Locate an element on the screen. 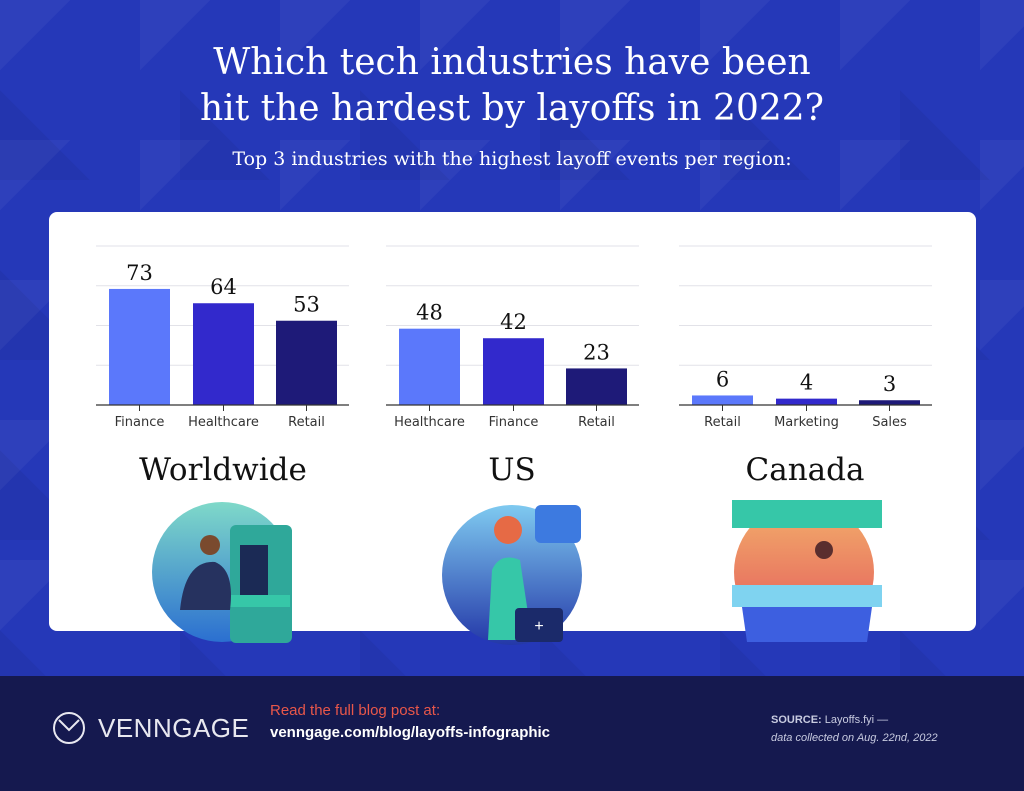  footer is located at coordinates (512, 733).